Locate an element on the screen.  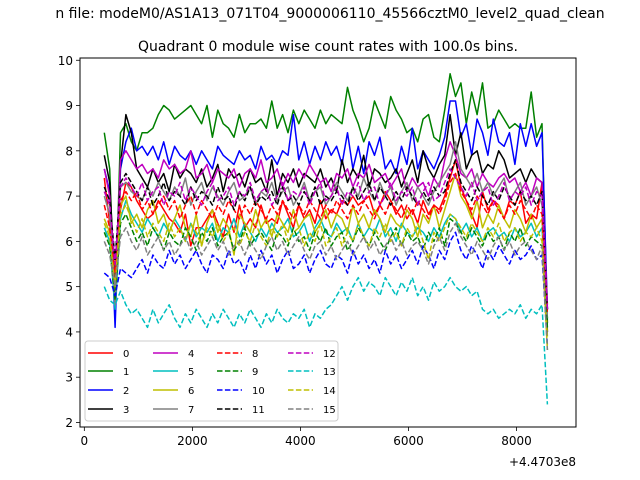
legend-label-12: 12 is located at coordinates (329, 354).